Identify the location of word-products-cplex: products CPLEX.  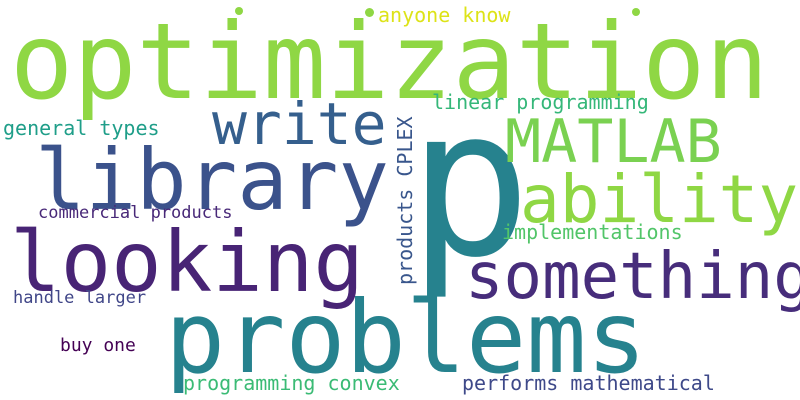
(405, 200).